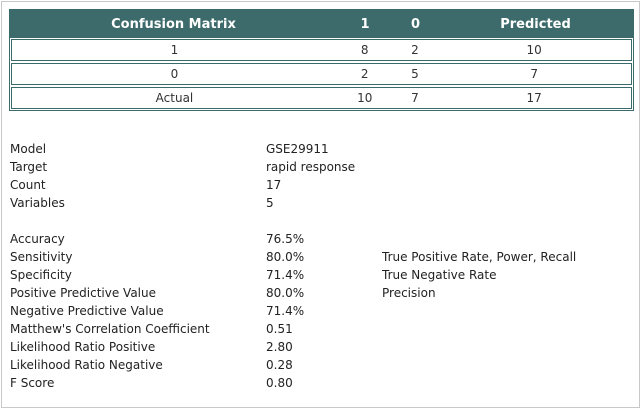 This screenshot has height=412, width=643. What do you see at coordinates (279, 383) in the screenshot?
I see `metric-value: 0.80` at bounding box center [279, 383].